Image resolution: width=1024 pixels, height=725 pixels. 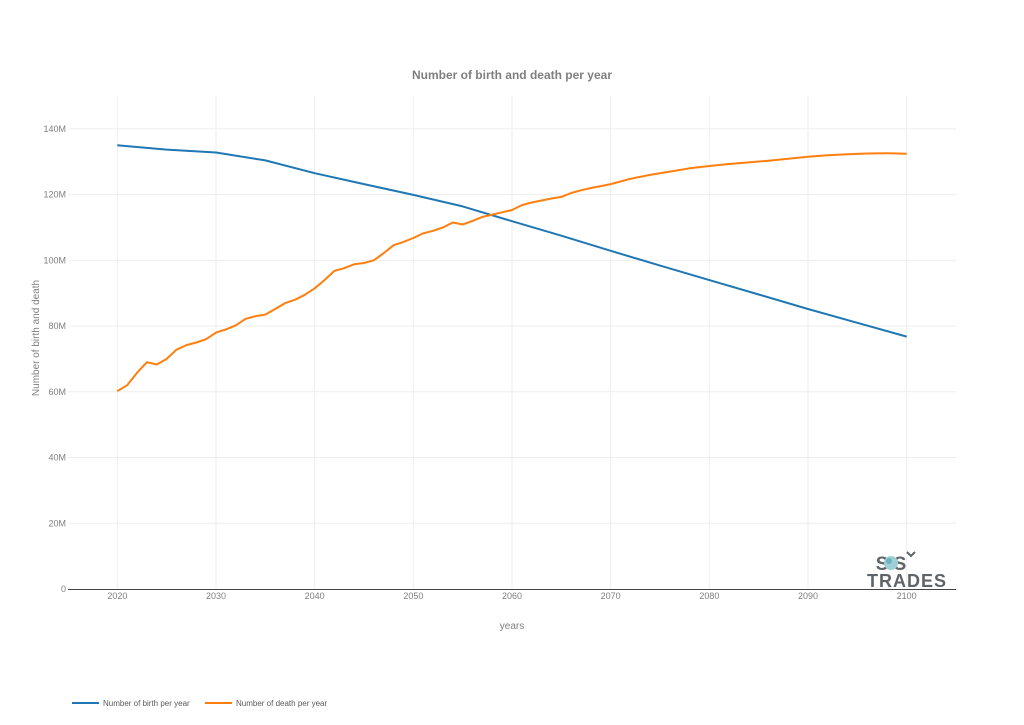 What do you see at coordinates (281, 703) in the screenshot?
I see `legend-label-1: Number of death per year` at bounding box center [281, 703].